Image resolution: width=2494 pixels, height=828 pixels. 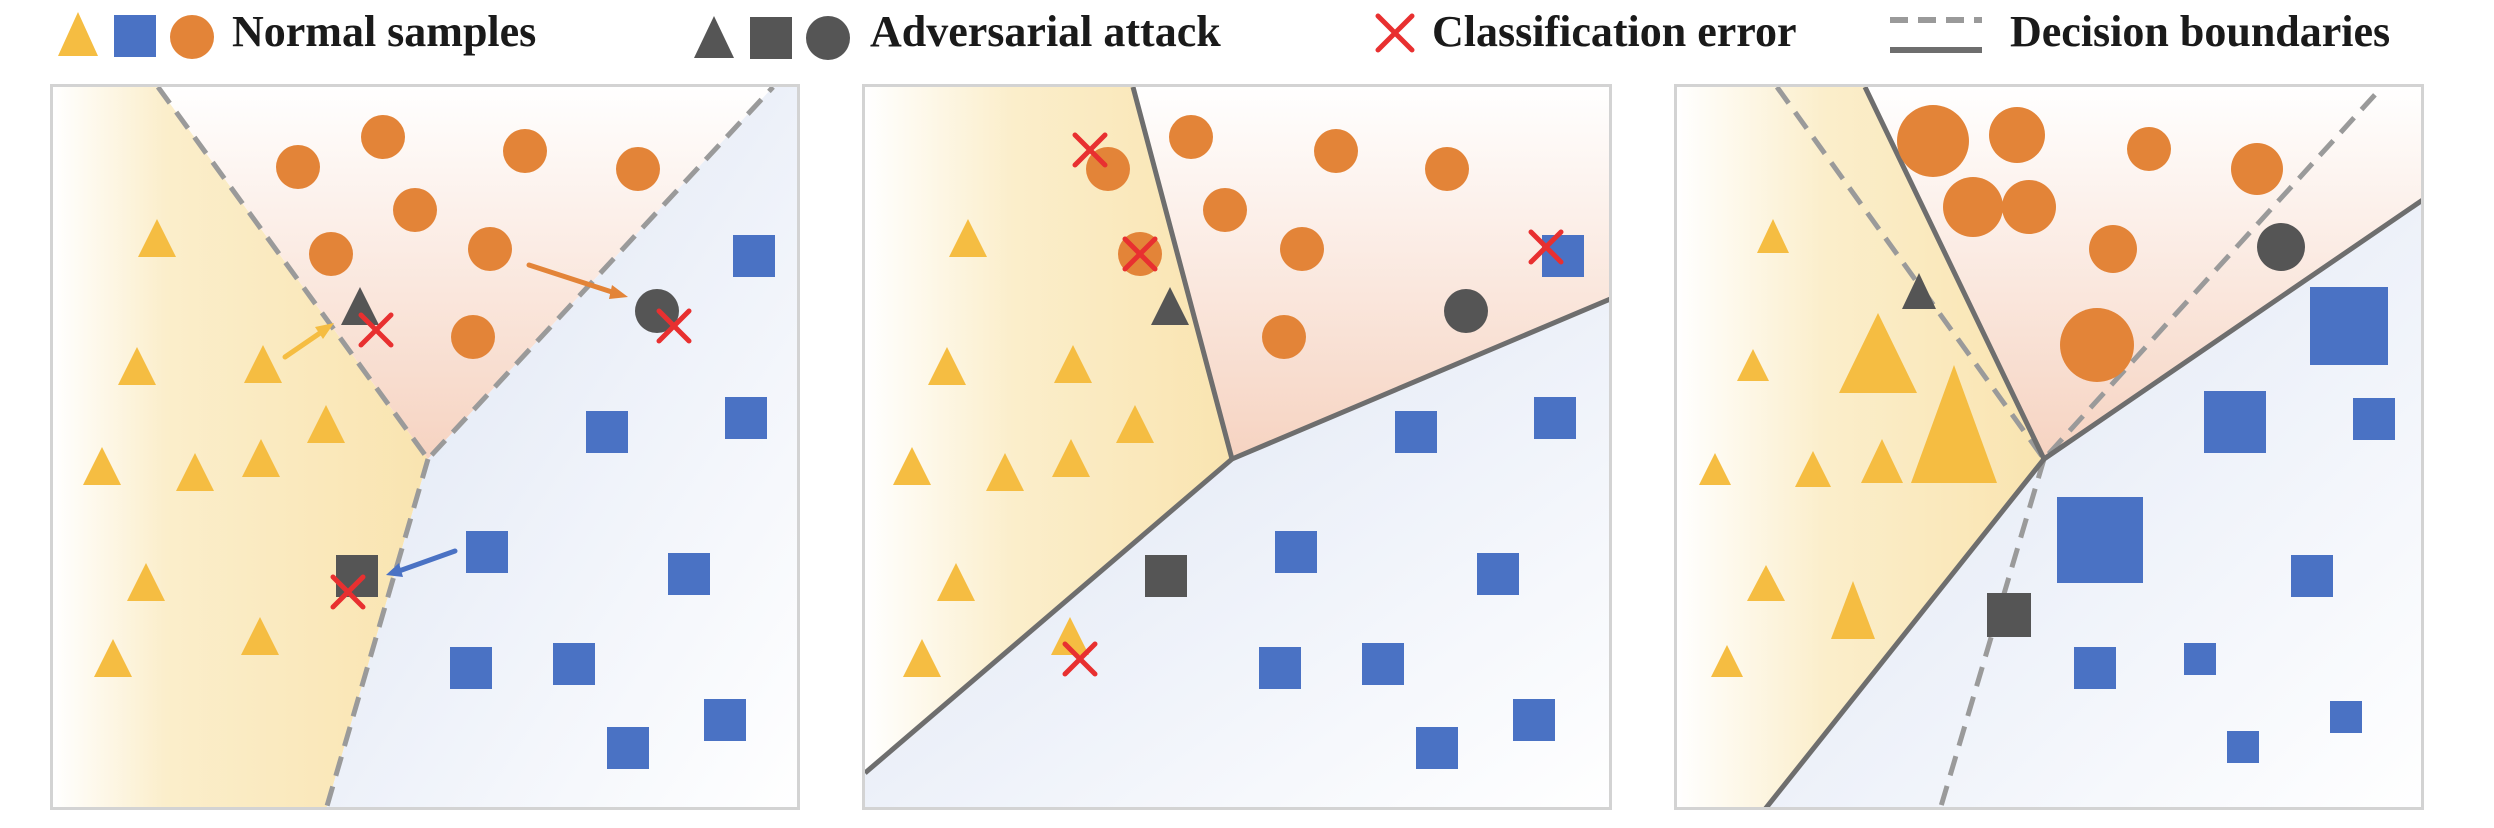 I want to click on attack-arrows, so click(x=455, y=419).